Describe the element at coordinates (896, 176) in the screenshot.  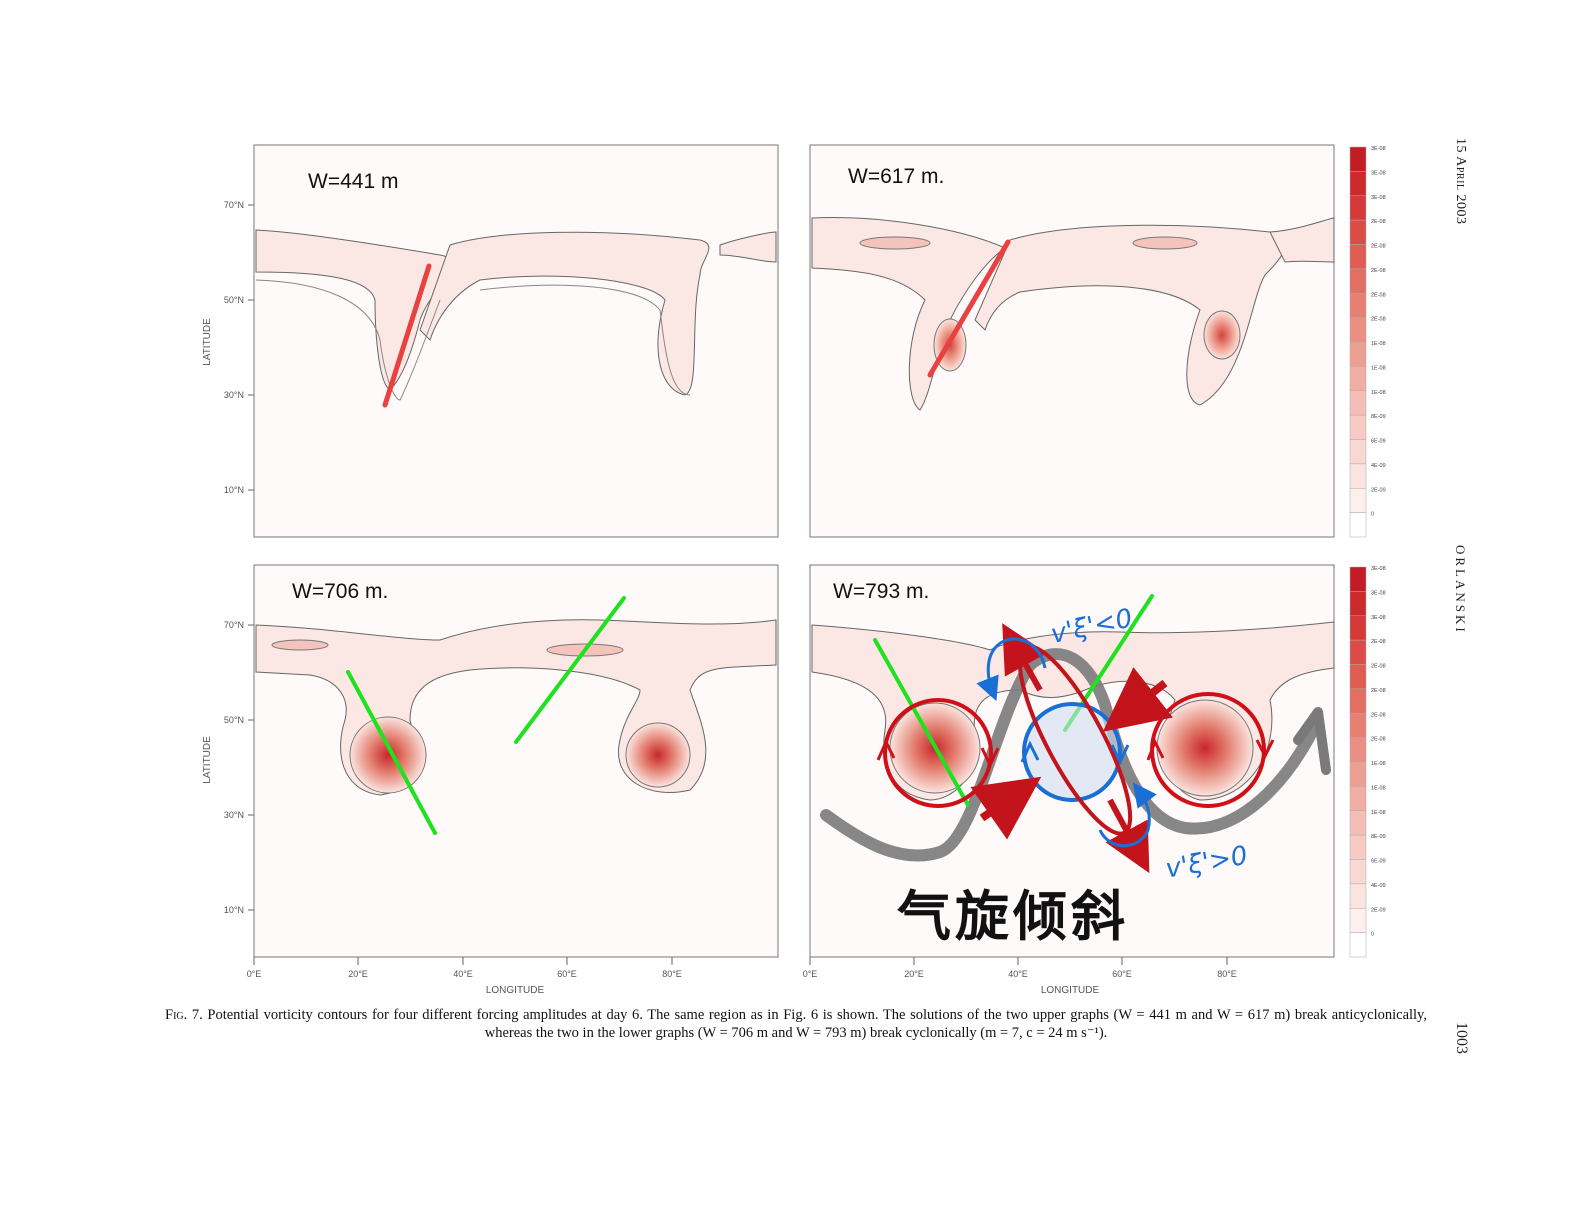
I see `panel-title-2: W=617 m.` at that location.